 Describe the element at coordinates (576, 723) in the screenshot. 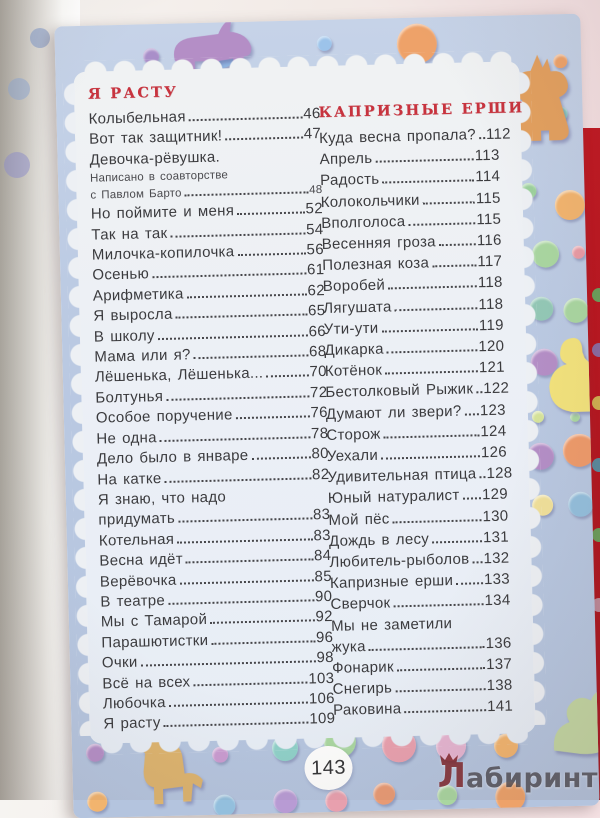

I see `squirrel-icon` at that location.